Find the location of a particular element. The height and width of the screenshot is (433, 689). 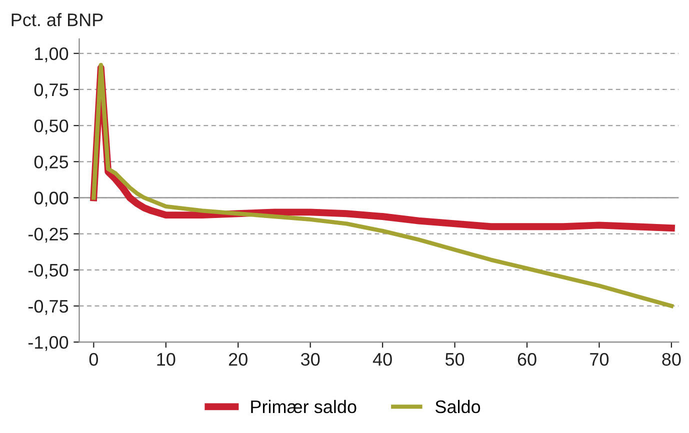

x-tick-label: 20 is located at coordinates (238, 359).